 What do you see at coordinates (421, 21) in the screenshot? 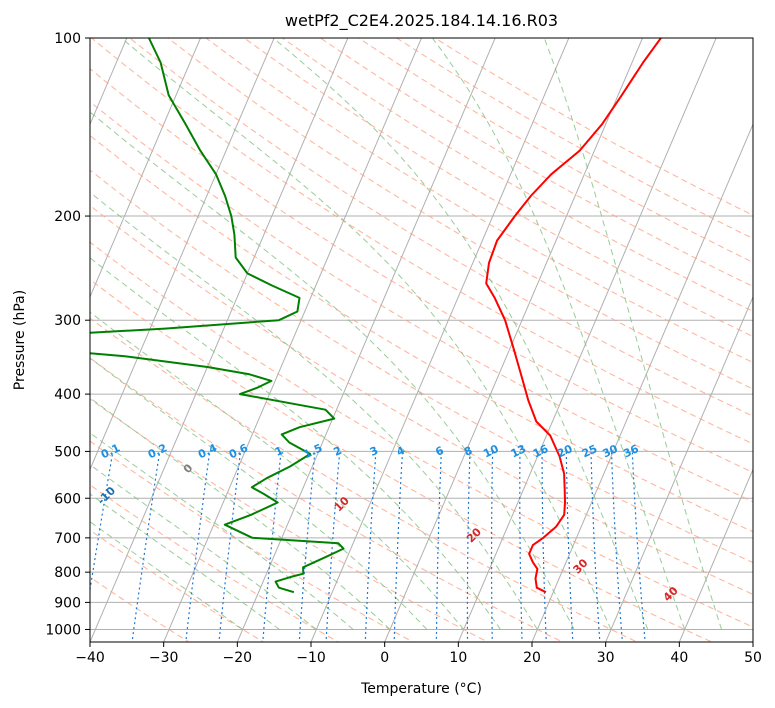
I see `chart-title: wetPf2_C2E4.2025.184.14.16.R03` at bounding box center [421, 21].